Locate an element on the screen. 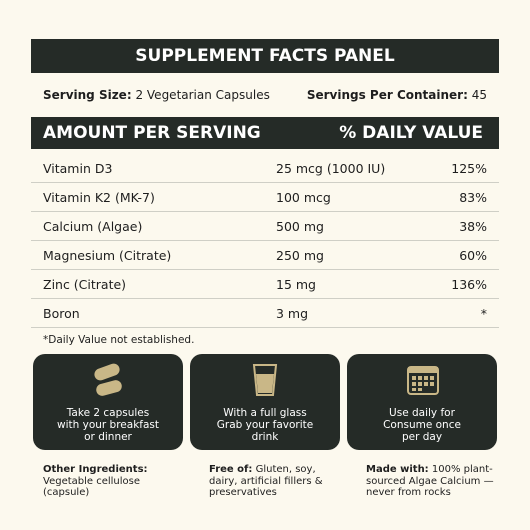 This screenshot has height=530, width=530. servings-per-container: Servings Per Container: 45 is located at coordinates (397, 95).